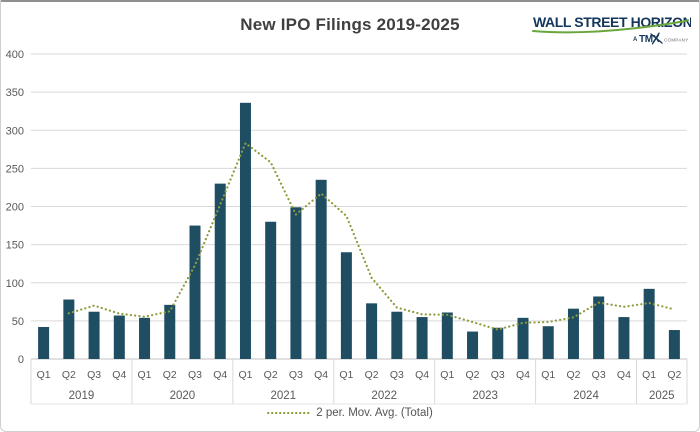 This screenshot has width=700, height=432. I want to click on logo-sub-company: COMPANY, so click(676, 40).